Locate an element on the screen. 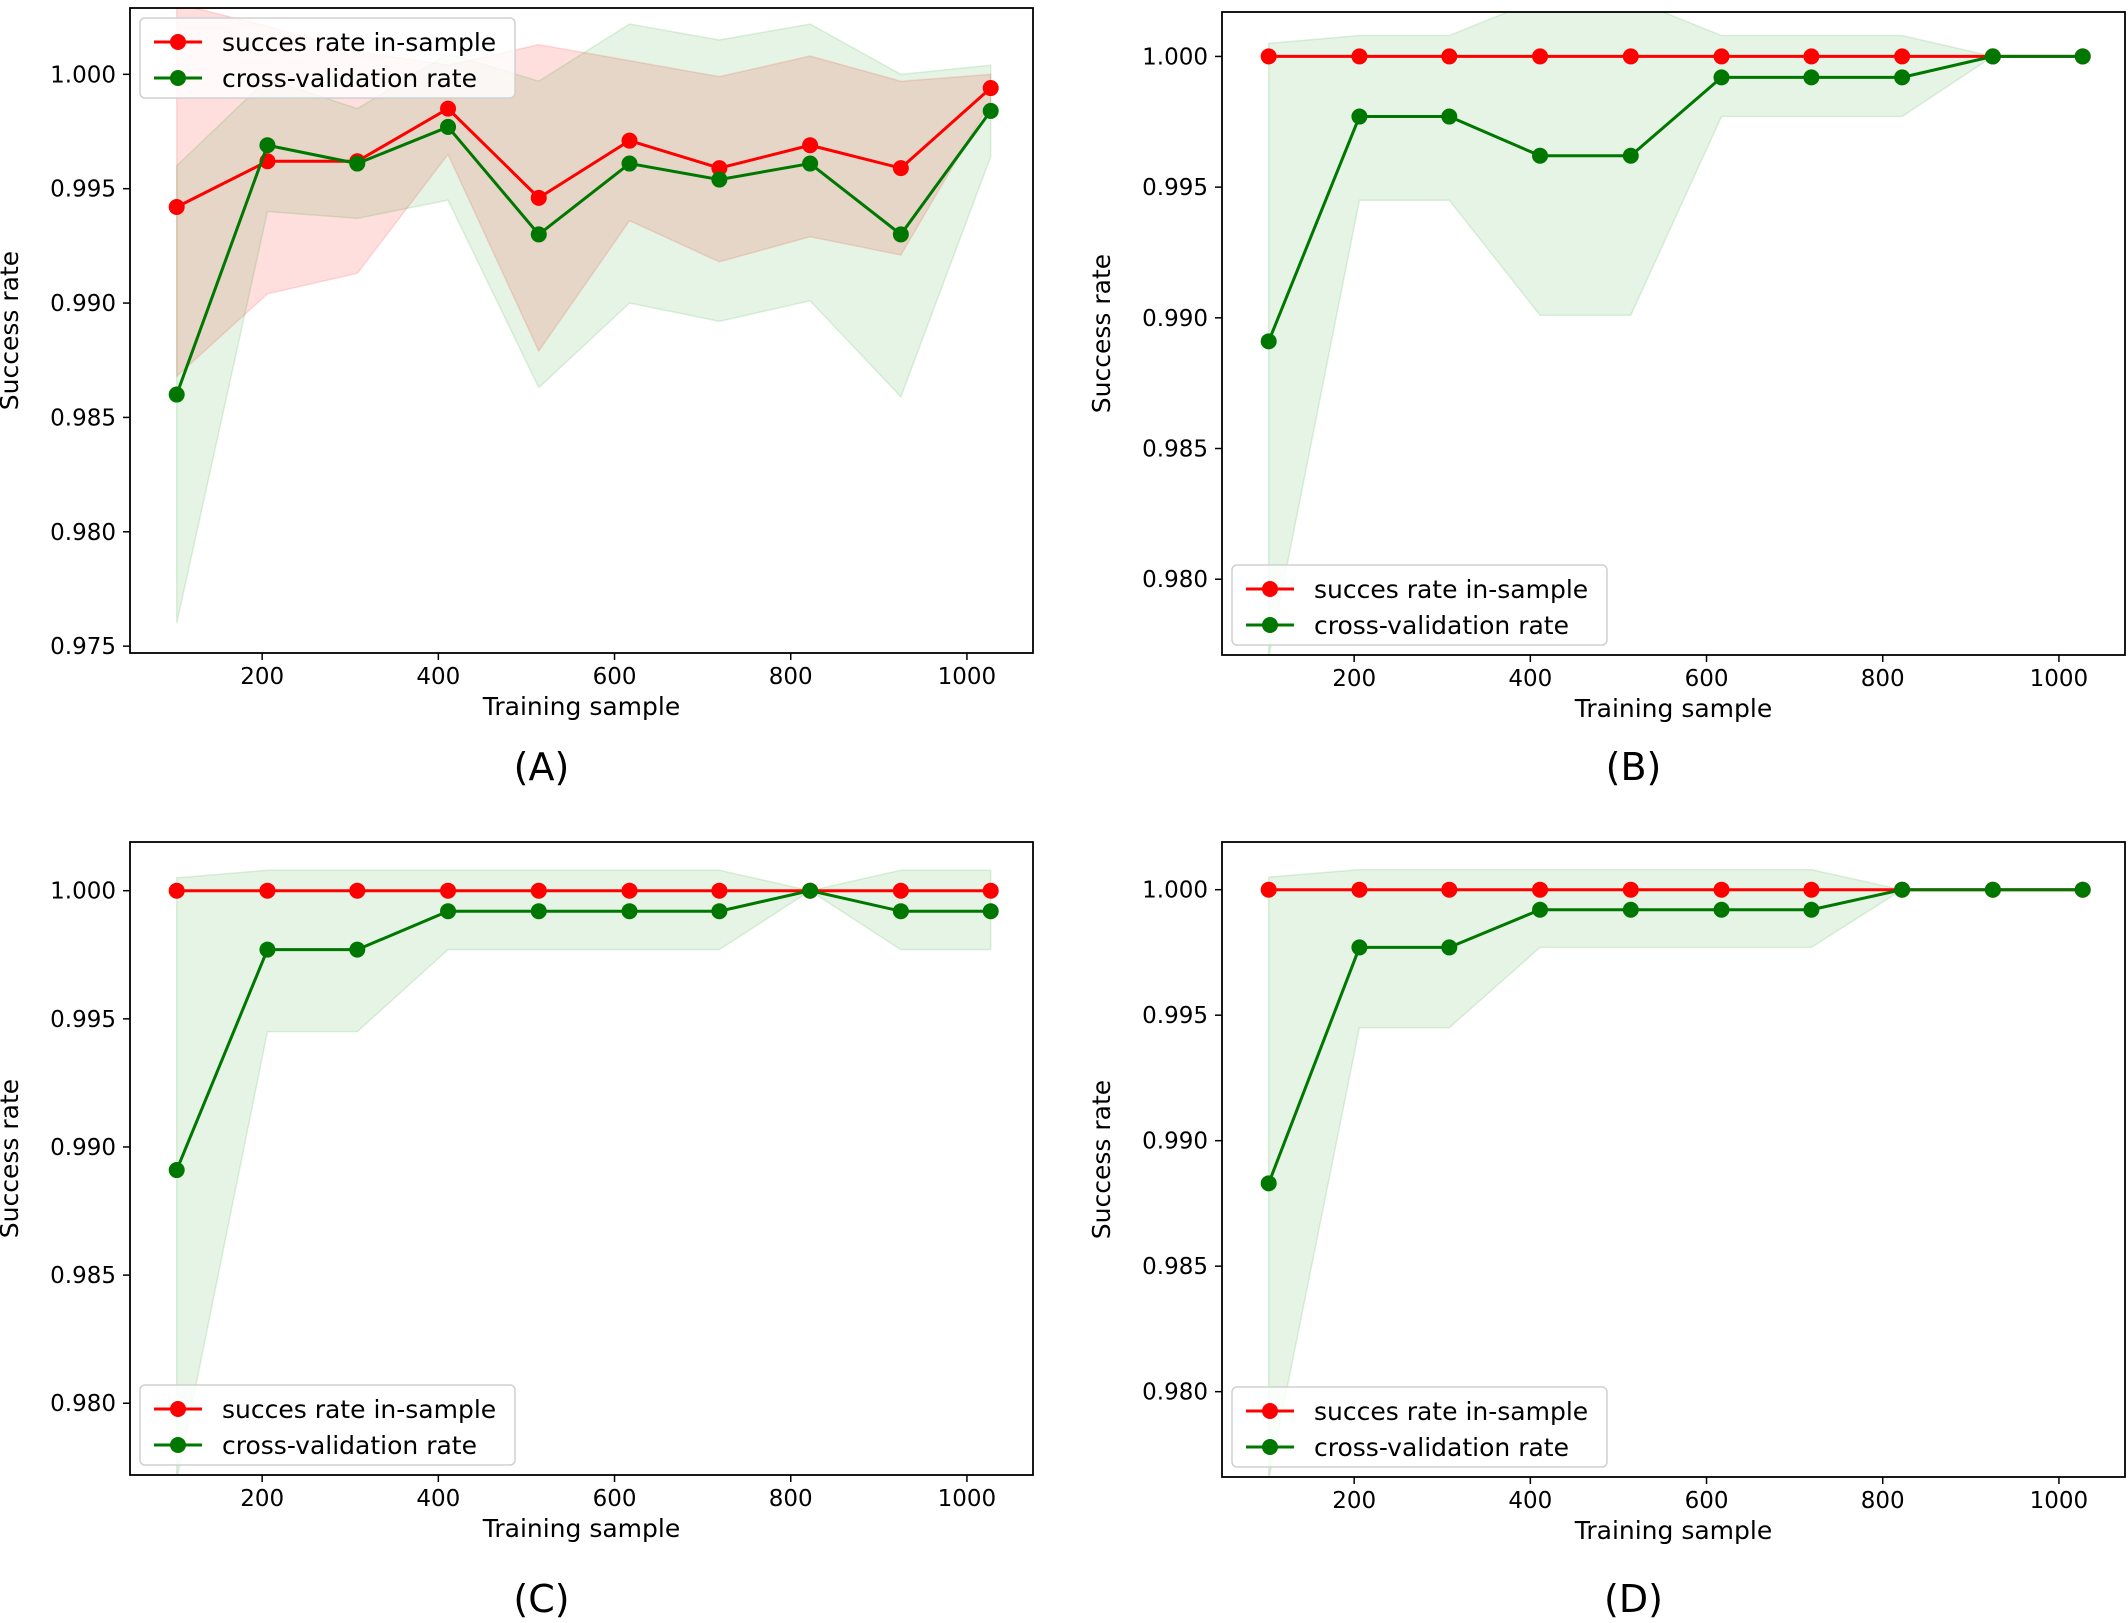 The width and height of the screenshot is (2128, 1623). x-tick-label: 400 is located at coordinates (438, 1499).